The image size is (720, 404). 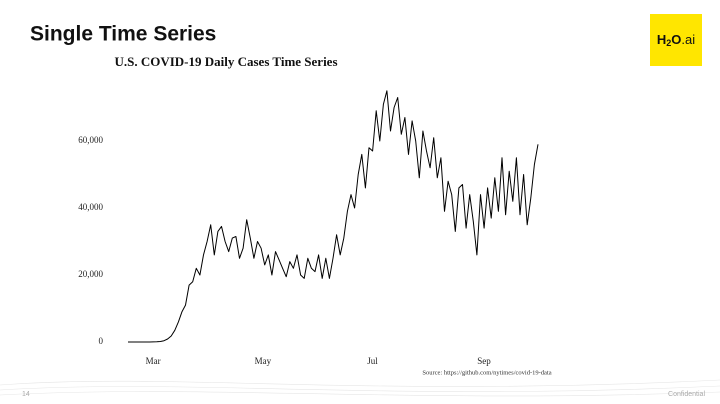 What do you see at coordinates (90, 207) in the screenshot?
I see `y-tick-label: 40,000` at bounding box center [90, 207].